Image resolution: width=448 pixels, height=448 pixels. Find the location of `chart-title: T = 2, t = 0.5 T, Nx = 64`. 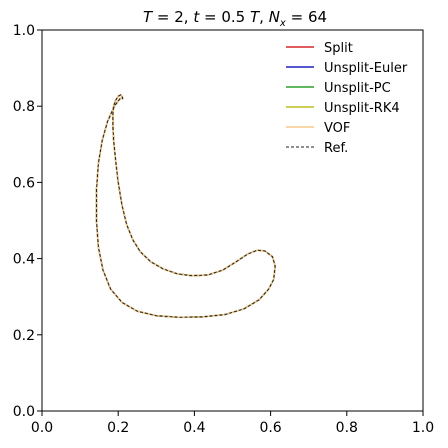

chart-title: T = 2, t = 0.5 T, Nx = 64 is located at coordinates (235, 18).